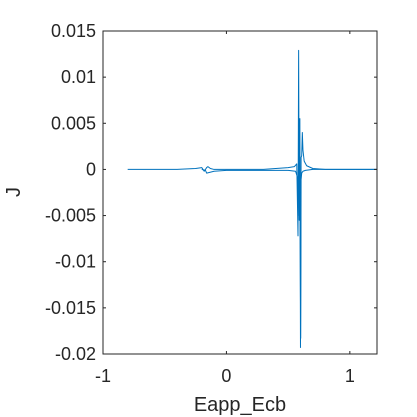  What do you see at coordinates (103, 376) in the screenshot?
I see `x-tick-label: -1` at bounding box center [103, 376].